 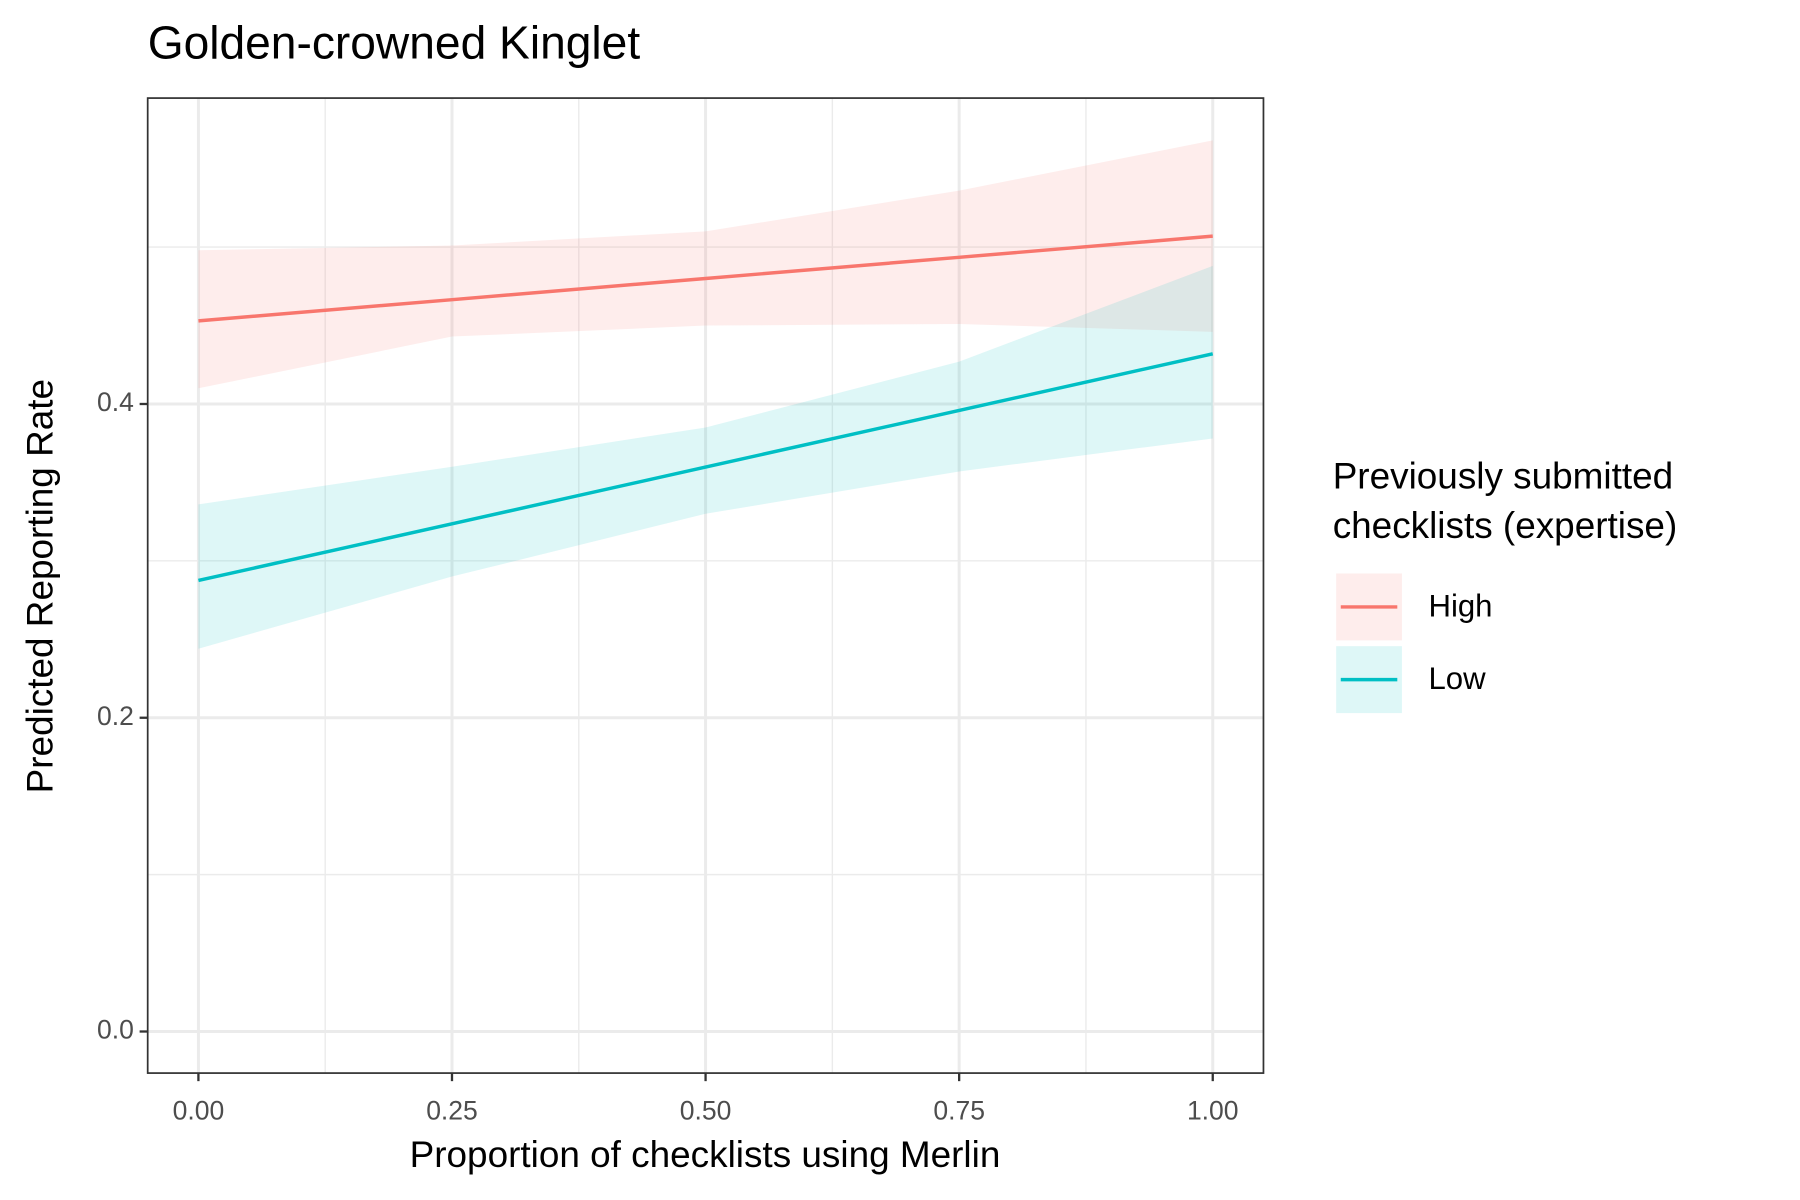 What do you see at coordinates (1503, 476) in the screenshot?
I see `legend-title: Previously submitted` at bounding box center [1503, 476].